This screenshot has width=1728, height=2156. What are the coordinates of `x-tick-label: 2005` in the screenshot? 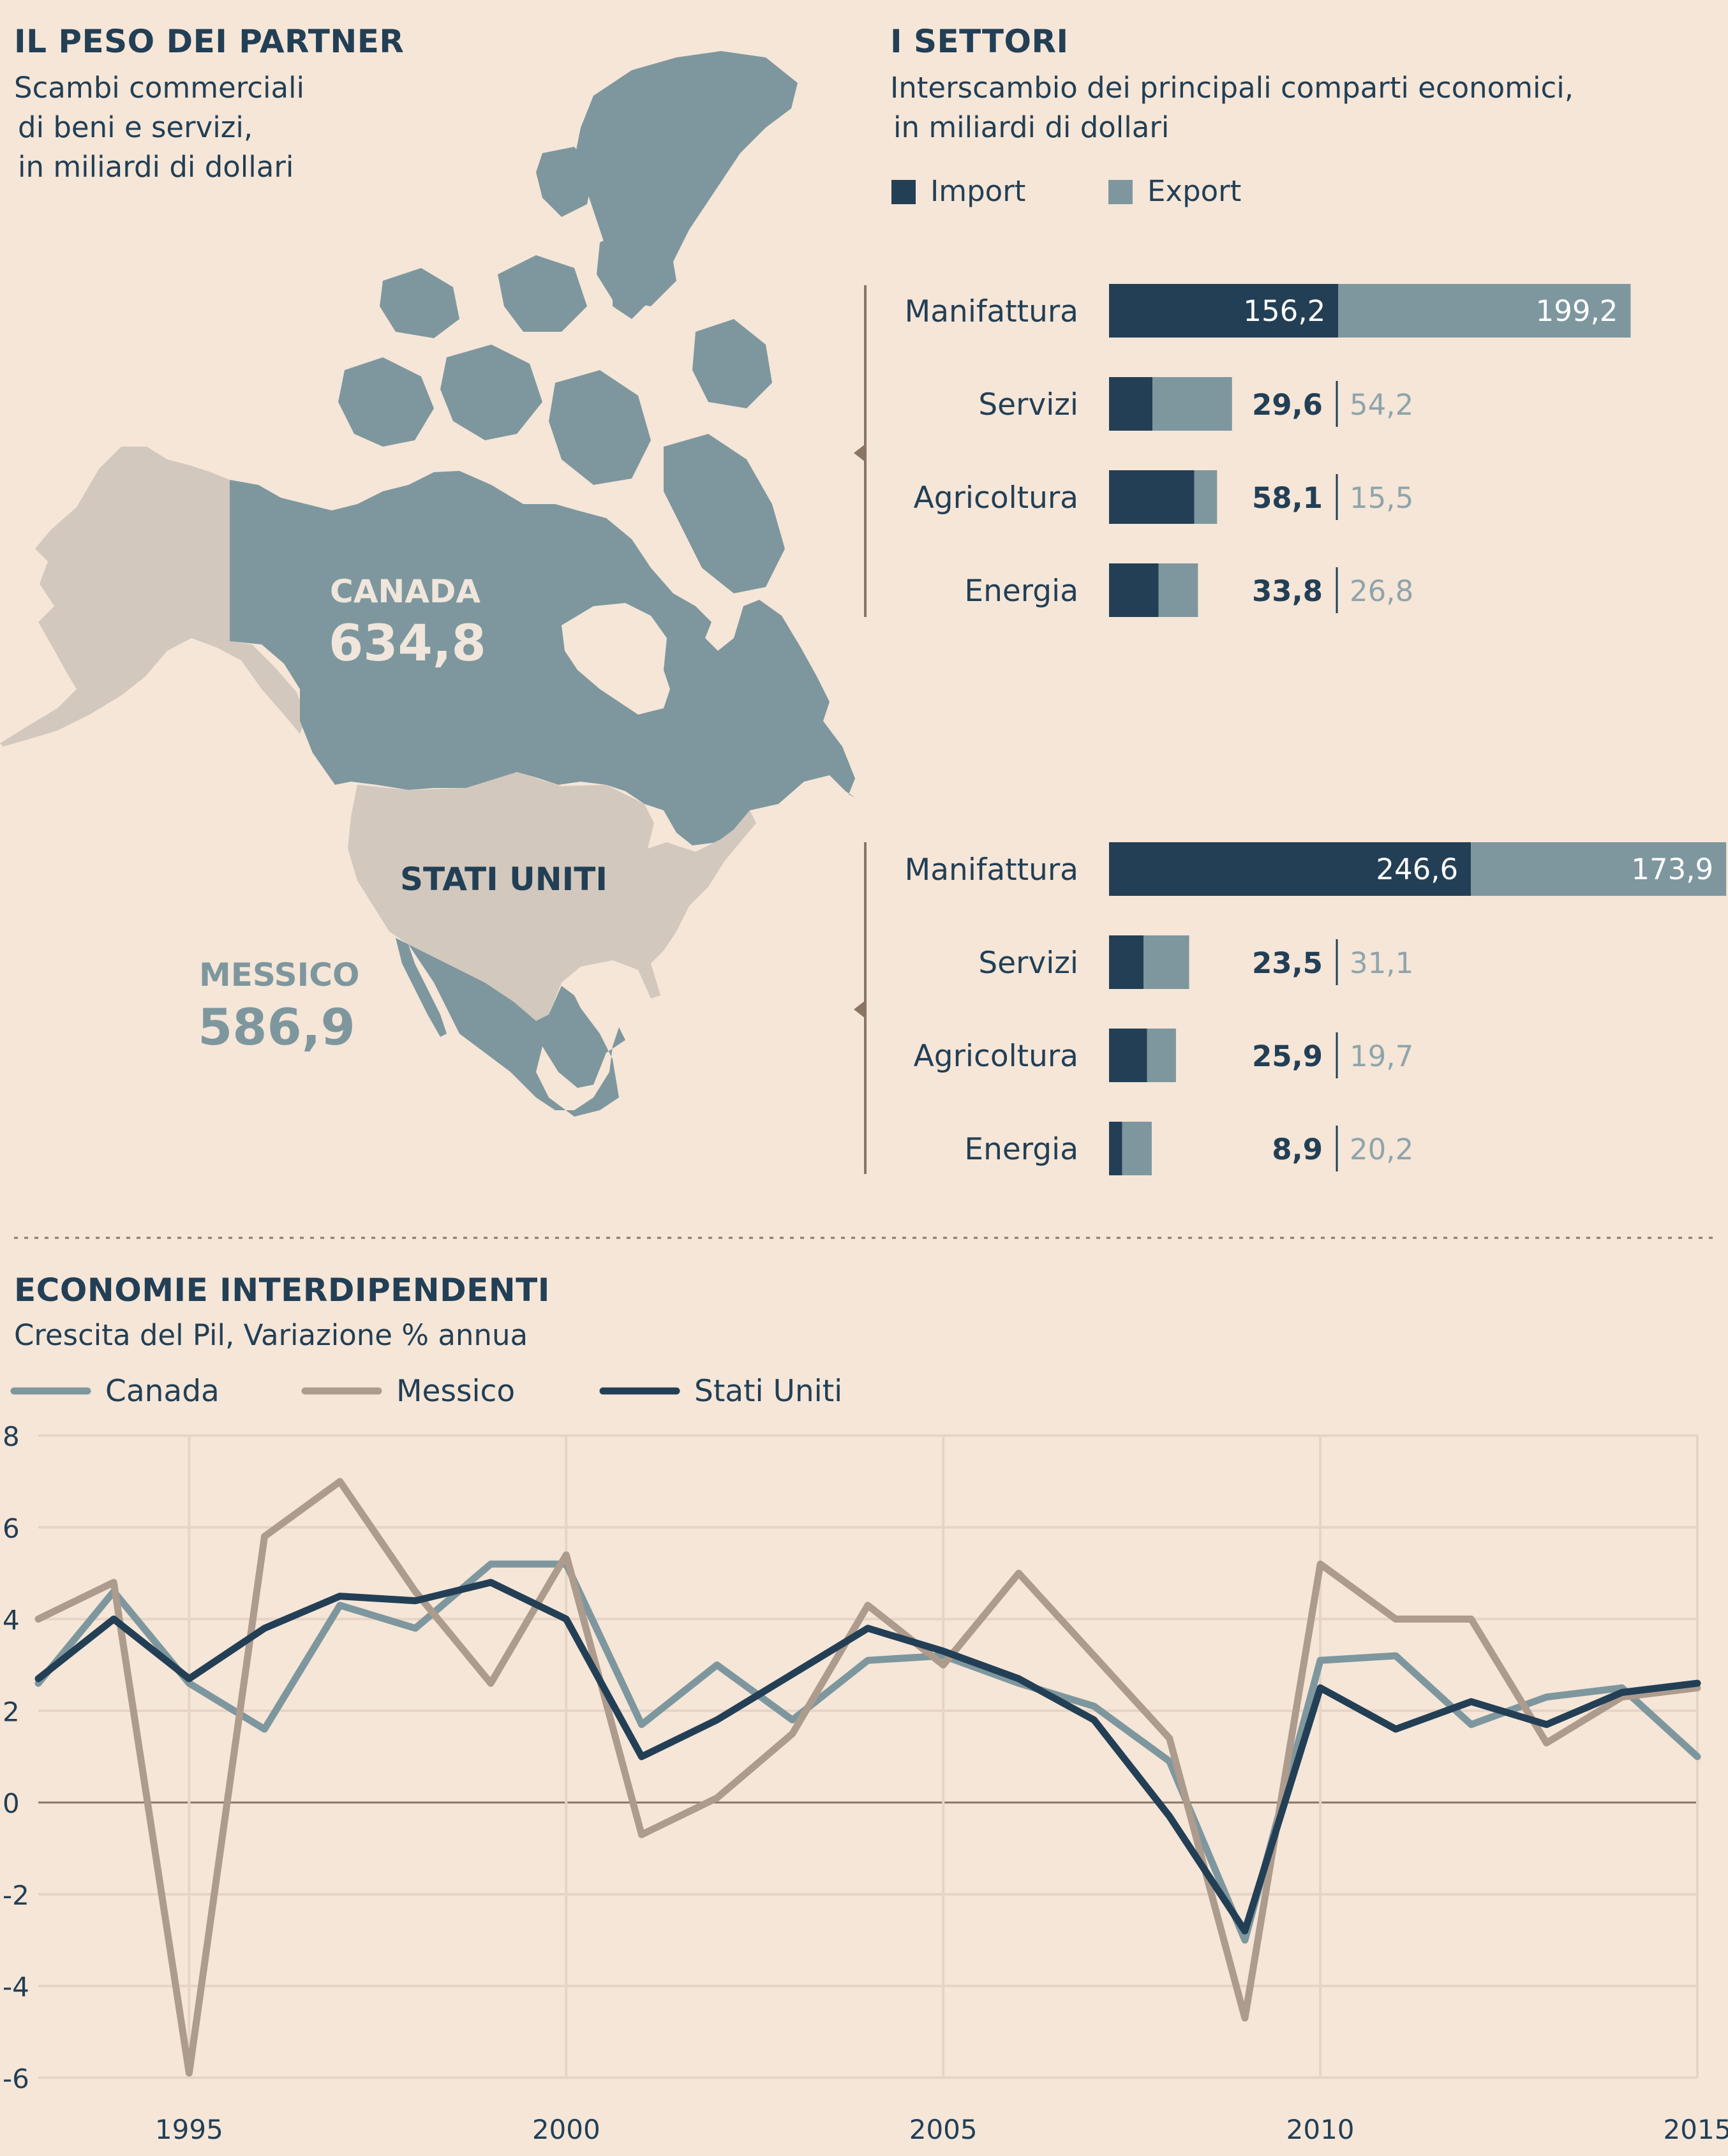 It's located at (943, 2129).